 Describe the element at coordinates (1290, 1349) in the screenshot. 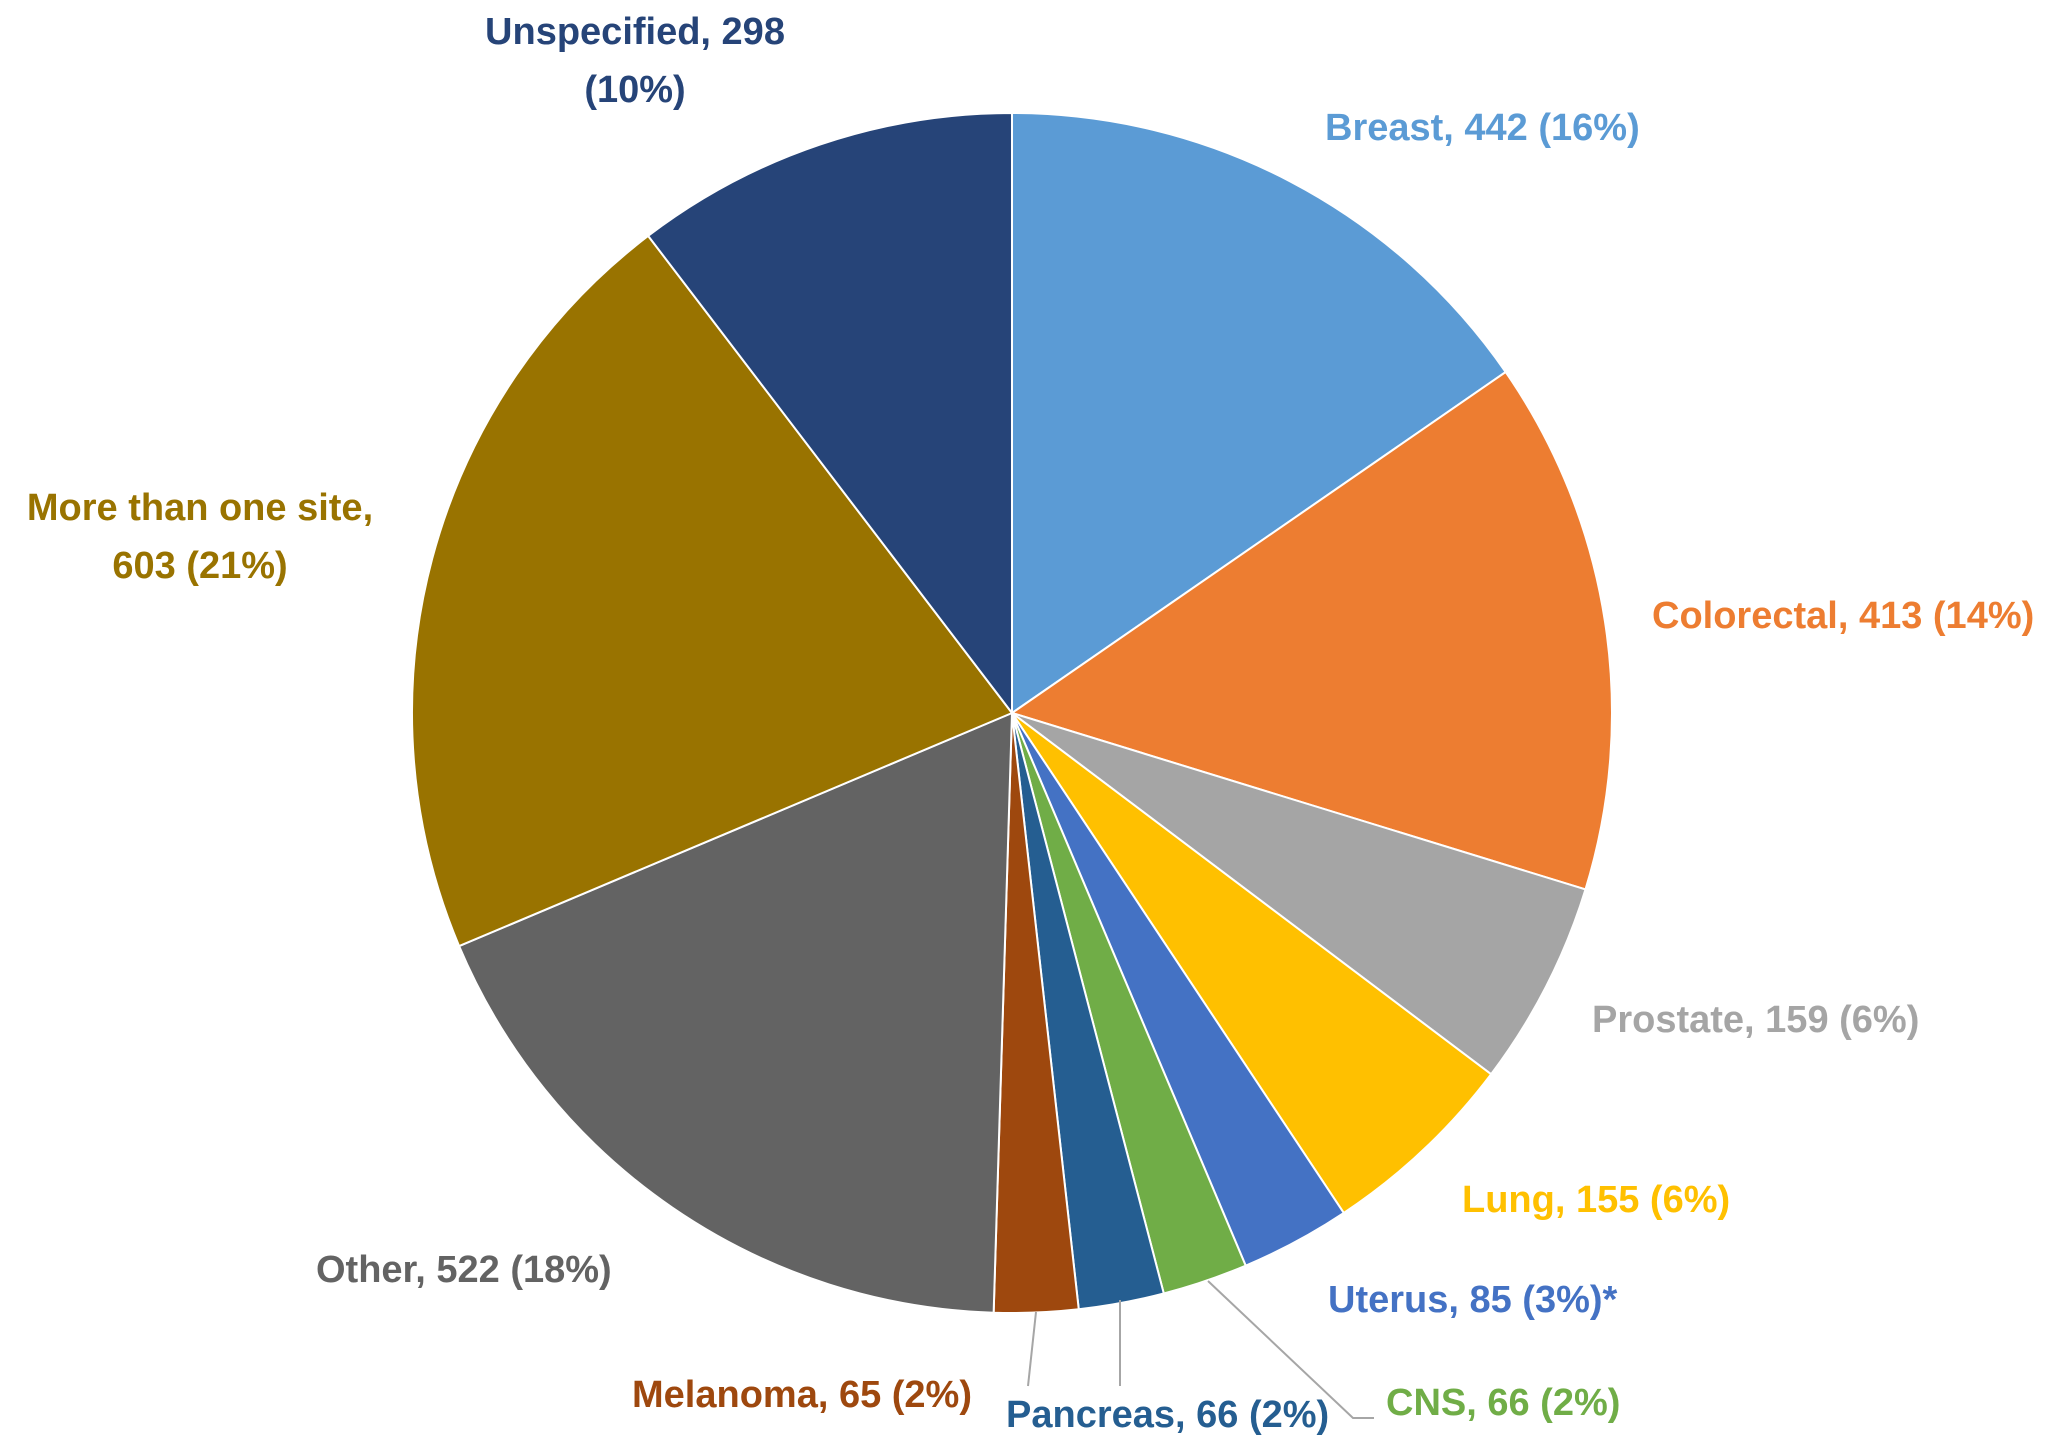

I see `leader-cns` at that location.